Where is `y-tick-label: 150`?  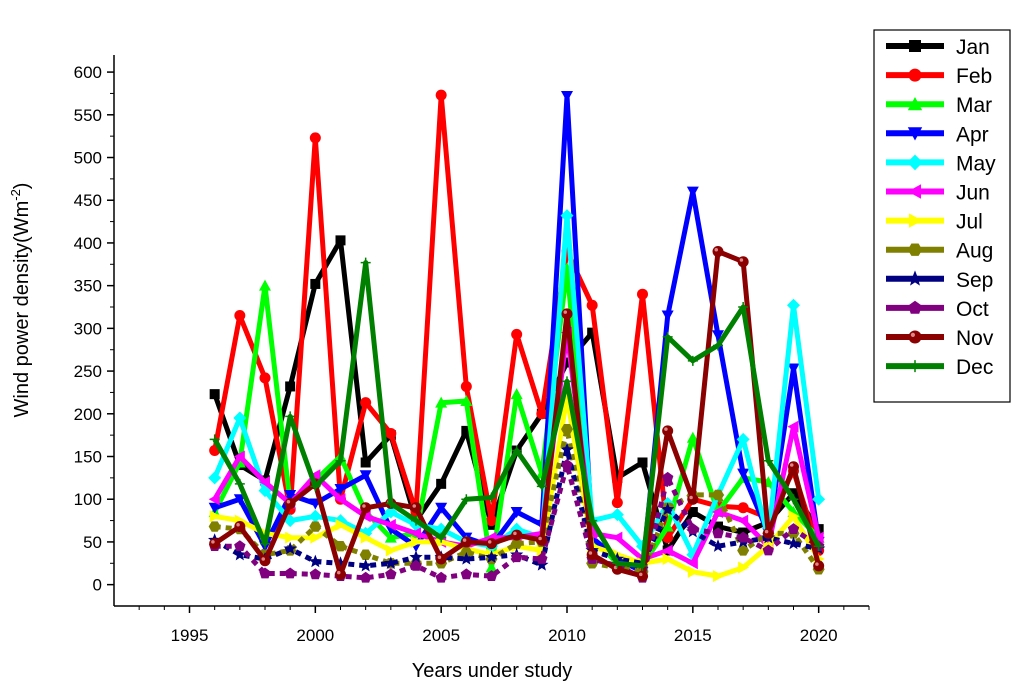
y-tick-label: 150 is located at coordinates (88, 457).